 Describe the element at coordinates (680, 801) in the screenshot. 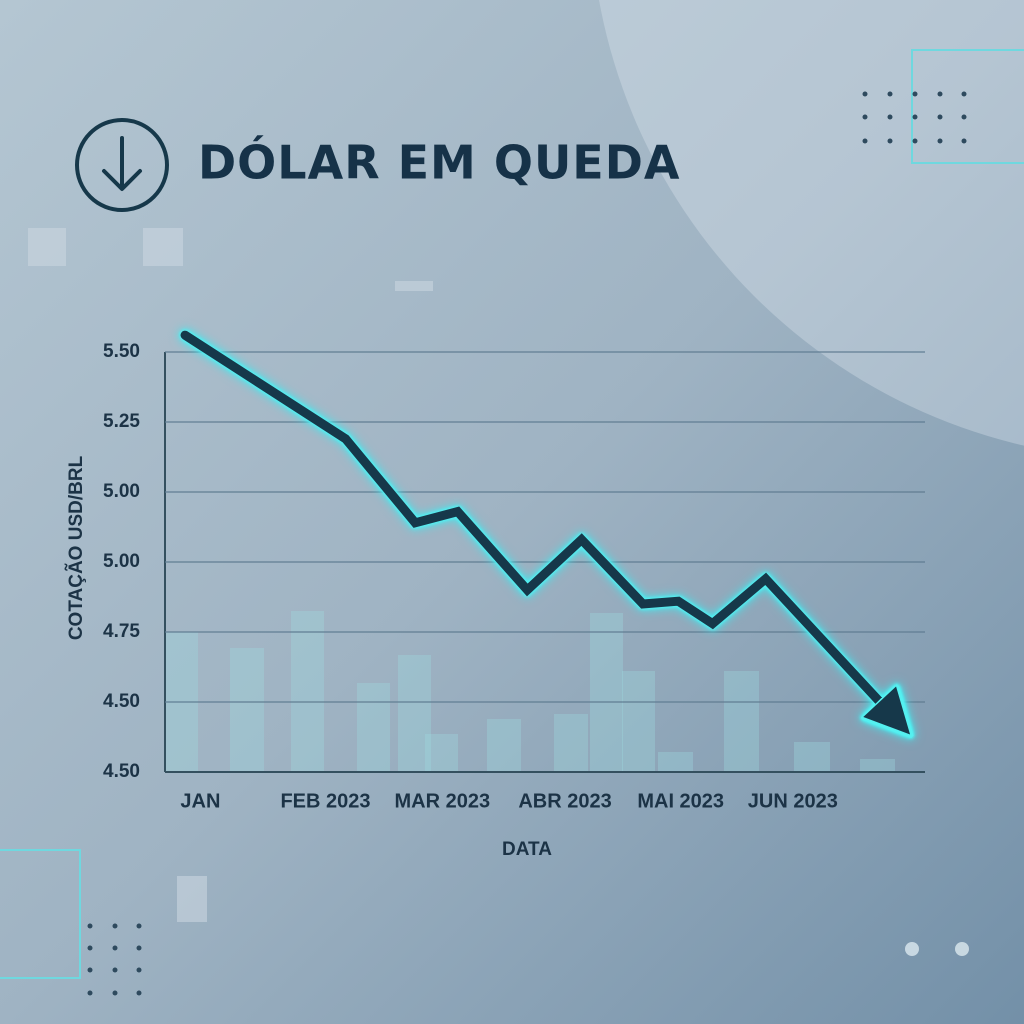

I see `x-tick-label: MAI 2023` at that location.